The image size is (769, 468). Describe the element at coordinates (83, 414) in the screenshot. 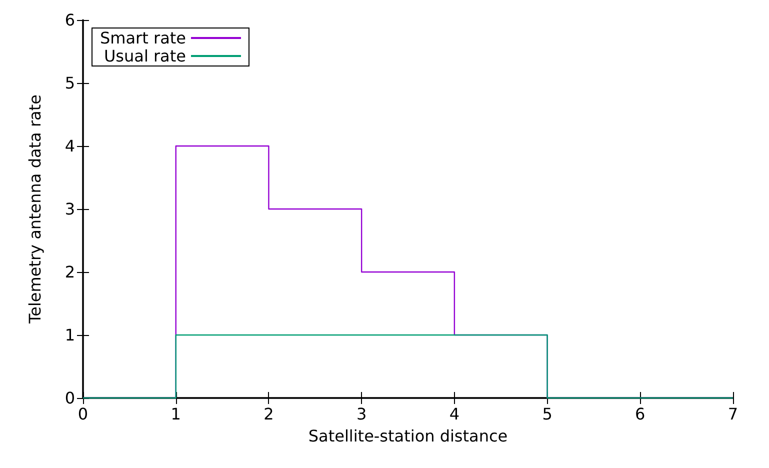

I see `x-tick-label: 0` at that location.